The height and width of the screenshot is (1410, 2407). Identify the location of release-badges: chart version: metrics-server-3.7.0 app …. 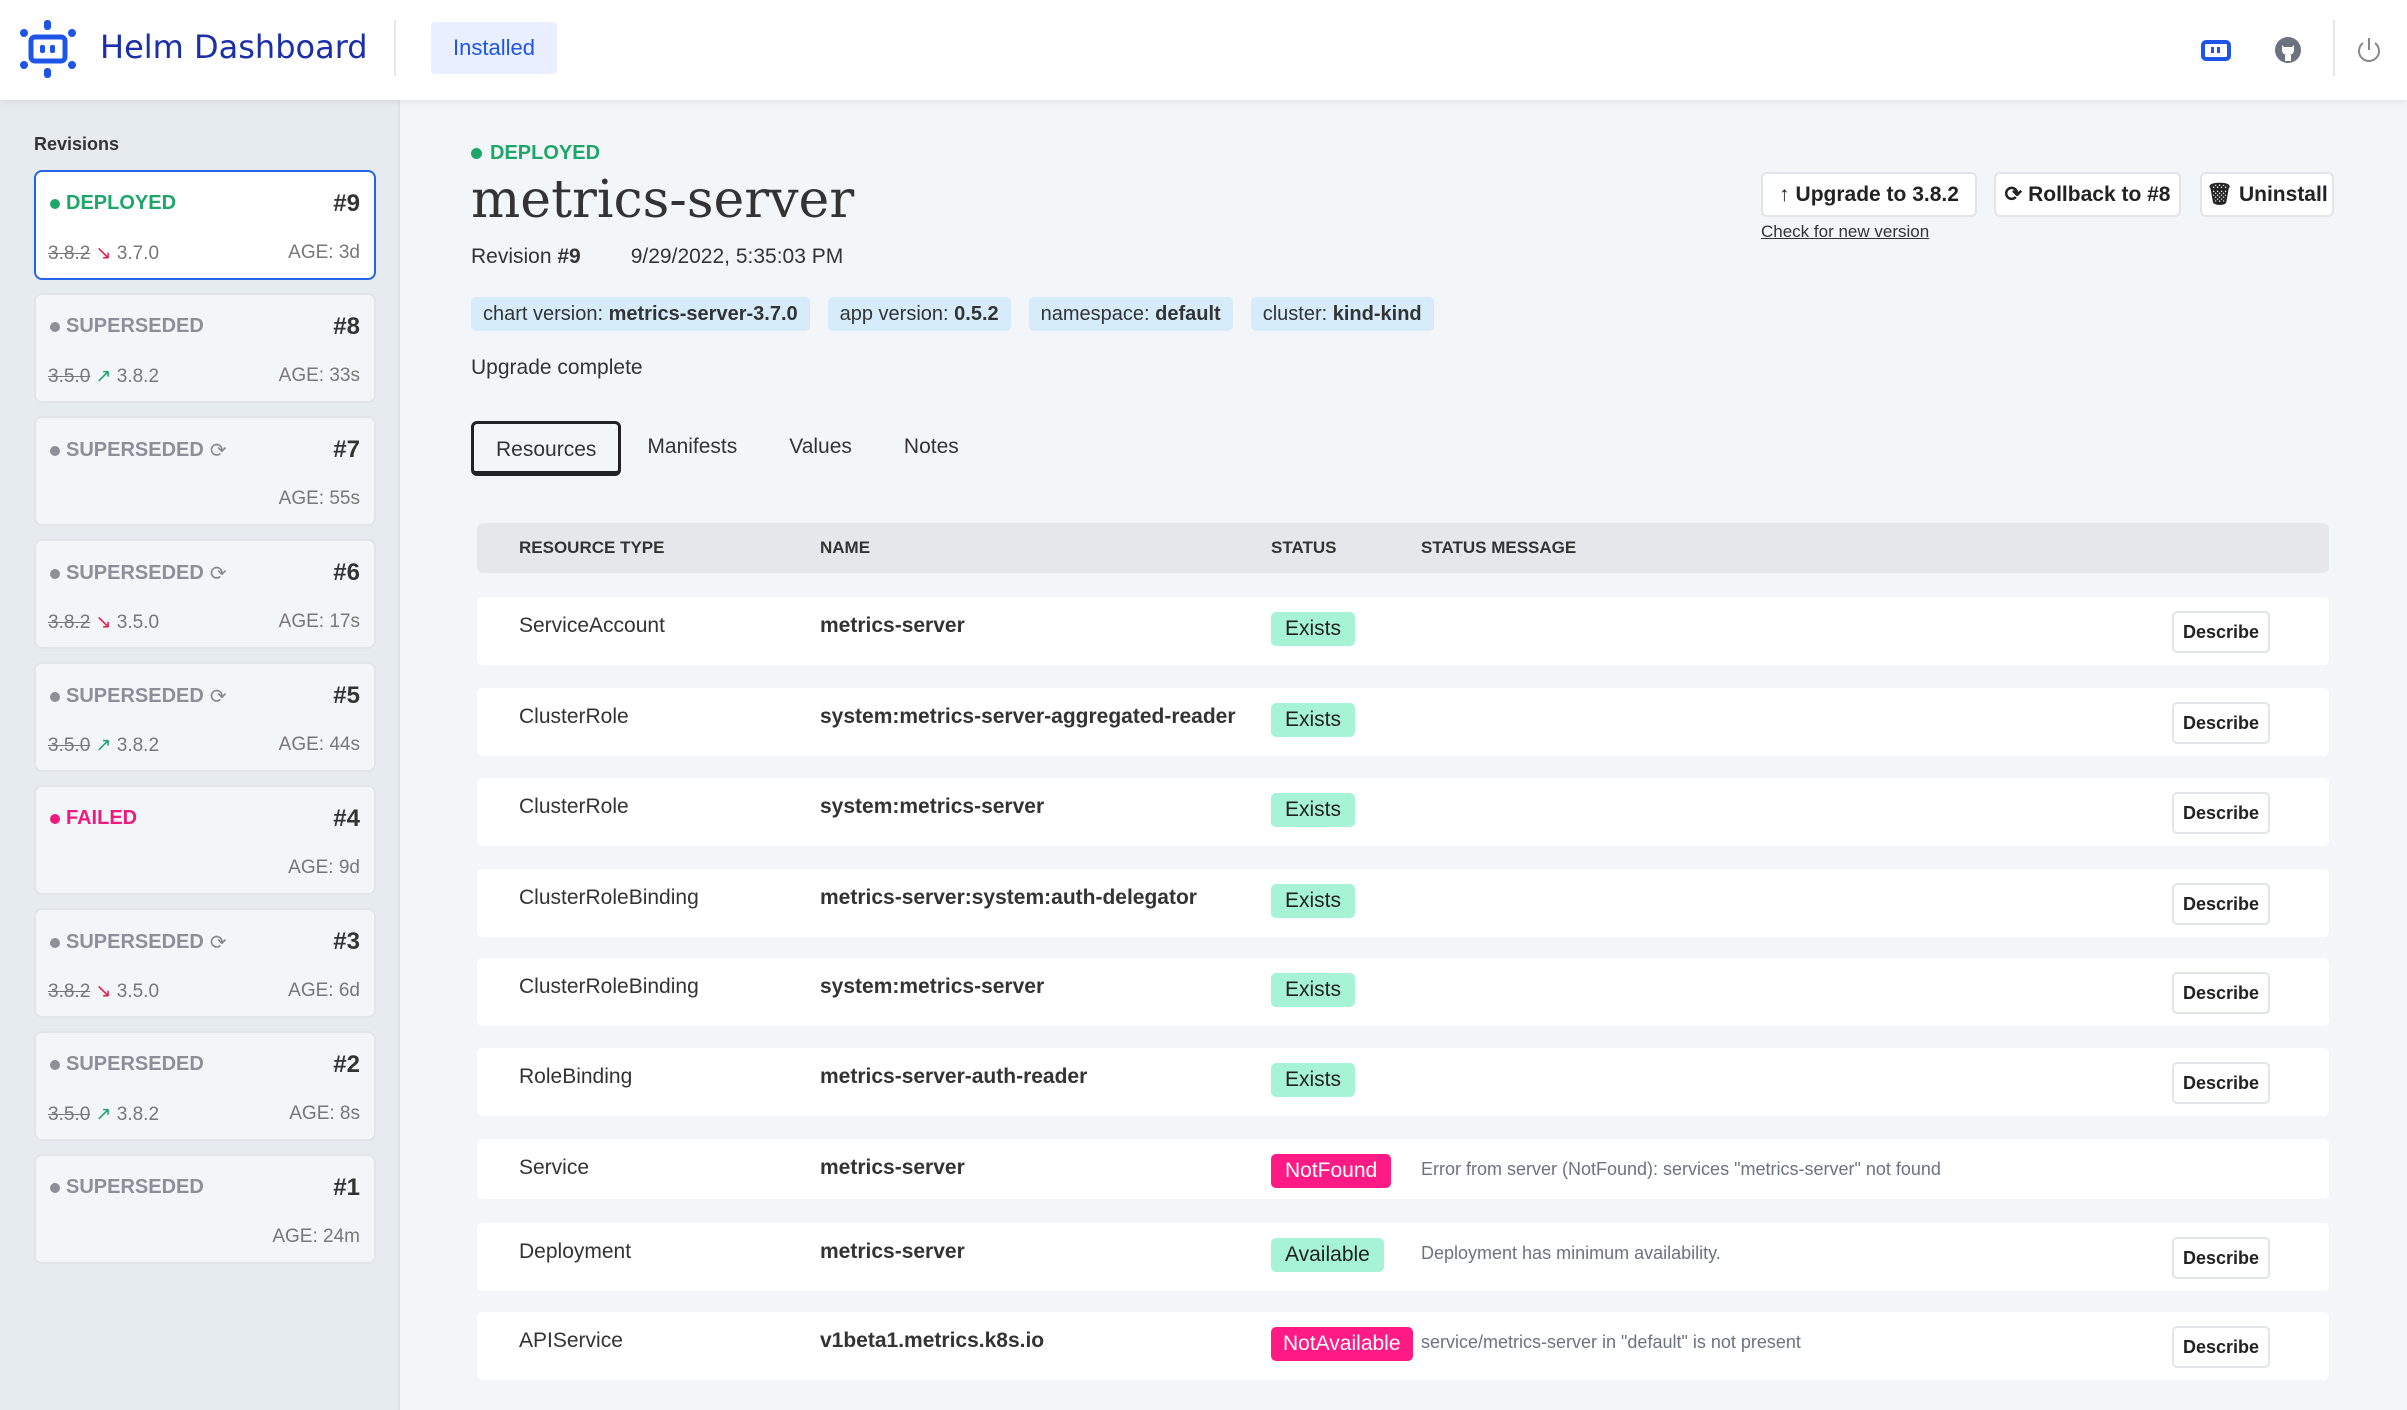
(952, 314).